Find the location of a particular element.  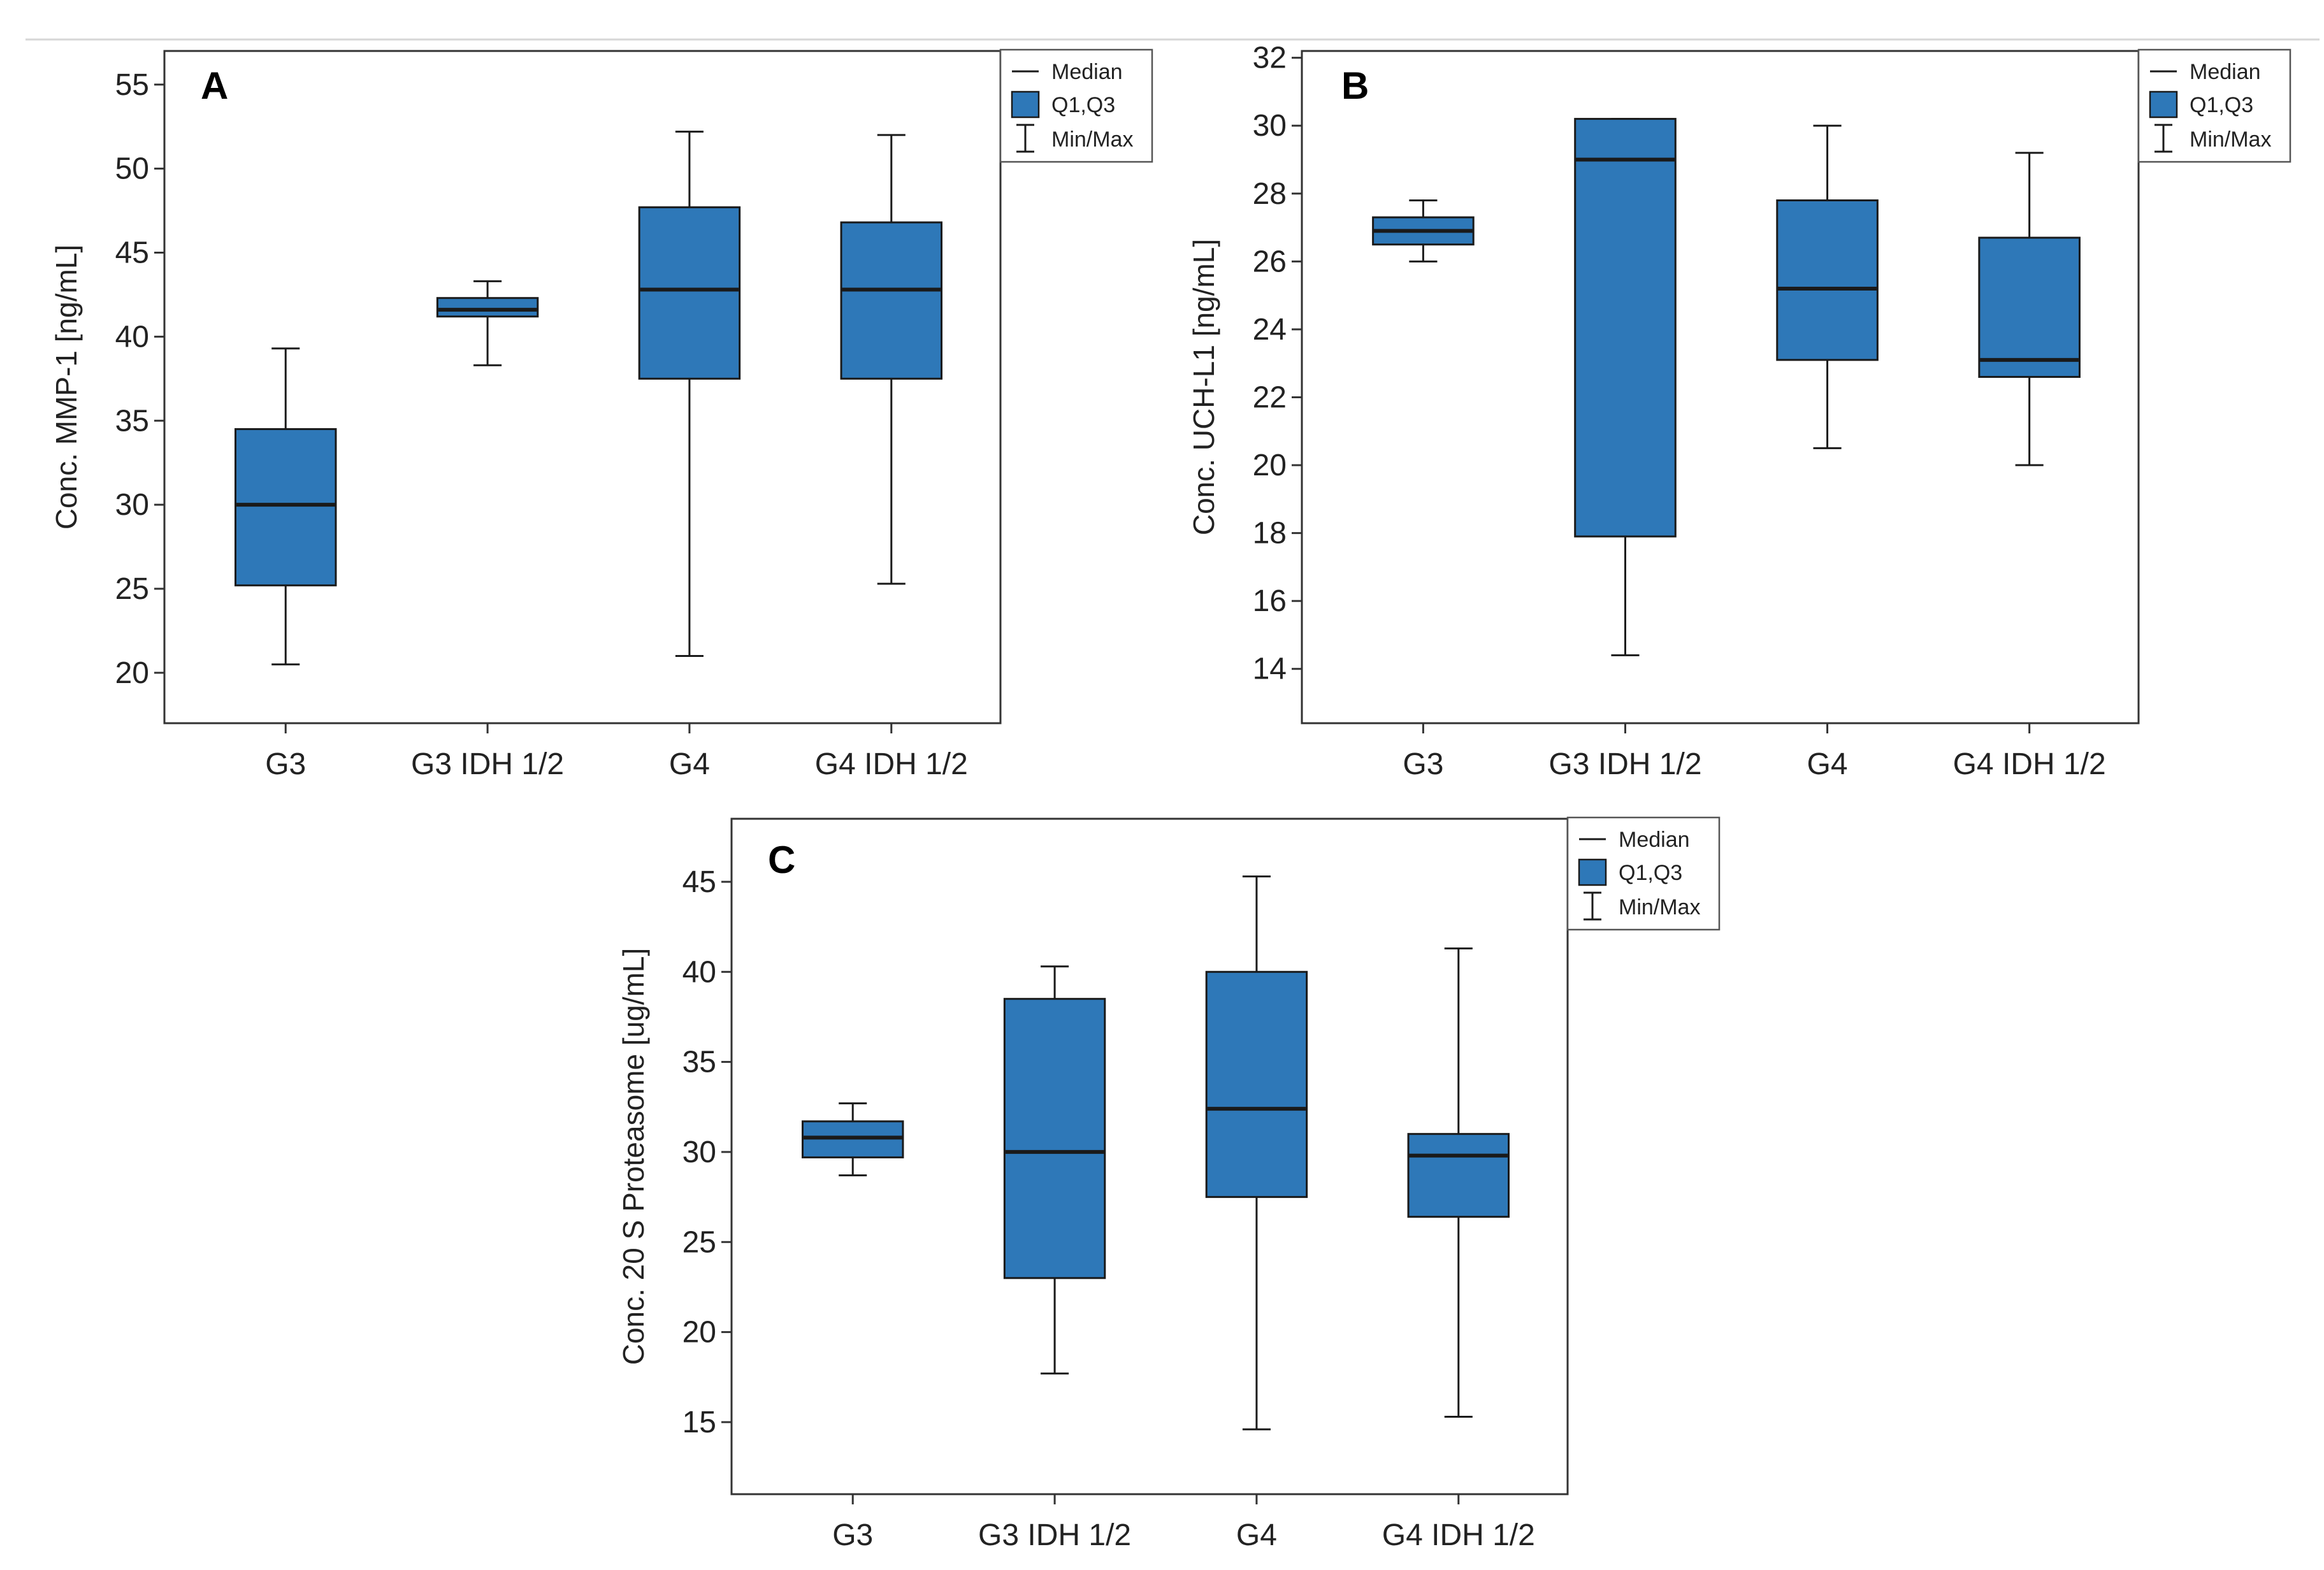

y-tick-label: 18 is located at coordinates (1270, 534).